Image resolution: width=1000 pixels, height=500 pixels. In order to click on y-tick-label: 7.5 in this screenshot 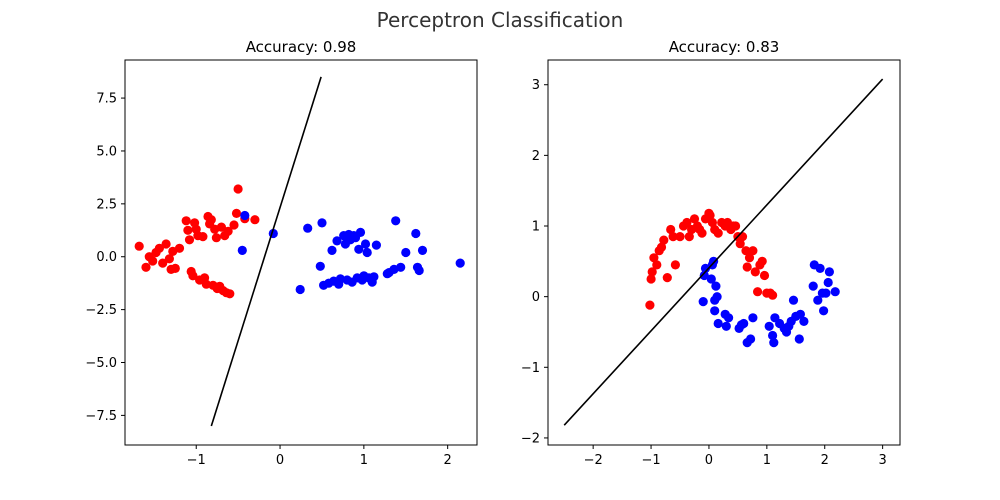, I will do `click(106, 99)`.